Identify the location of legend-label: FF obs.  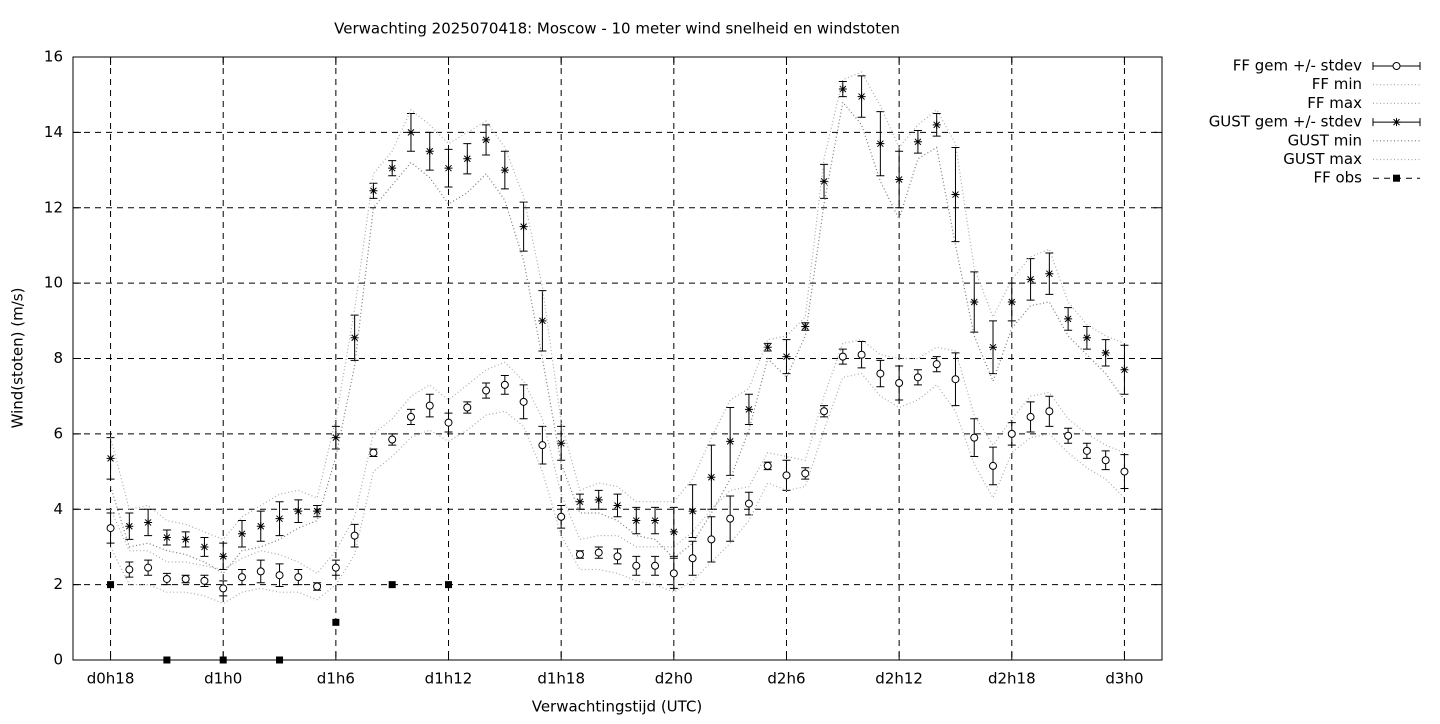
(1337, 178).